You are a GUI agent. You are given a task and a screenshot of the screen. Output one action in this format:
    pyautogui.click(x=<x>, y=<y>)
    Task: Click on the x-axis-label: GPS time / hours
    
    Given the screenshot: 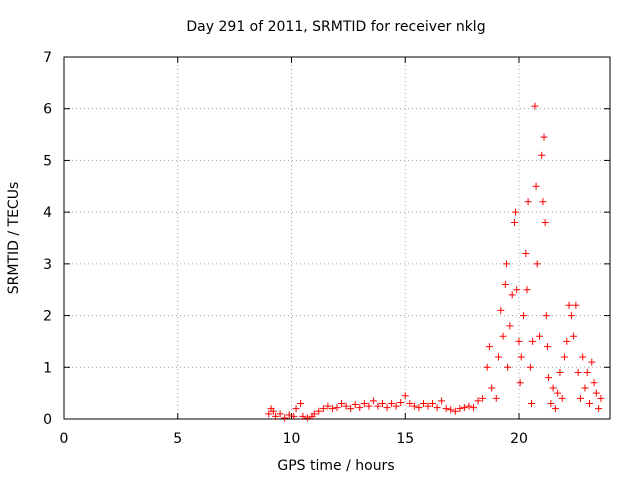 What is the action you would take?
    pyautogui.click(x=335, y=466)
    